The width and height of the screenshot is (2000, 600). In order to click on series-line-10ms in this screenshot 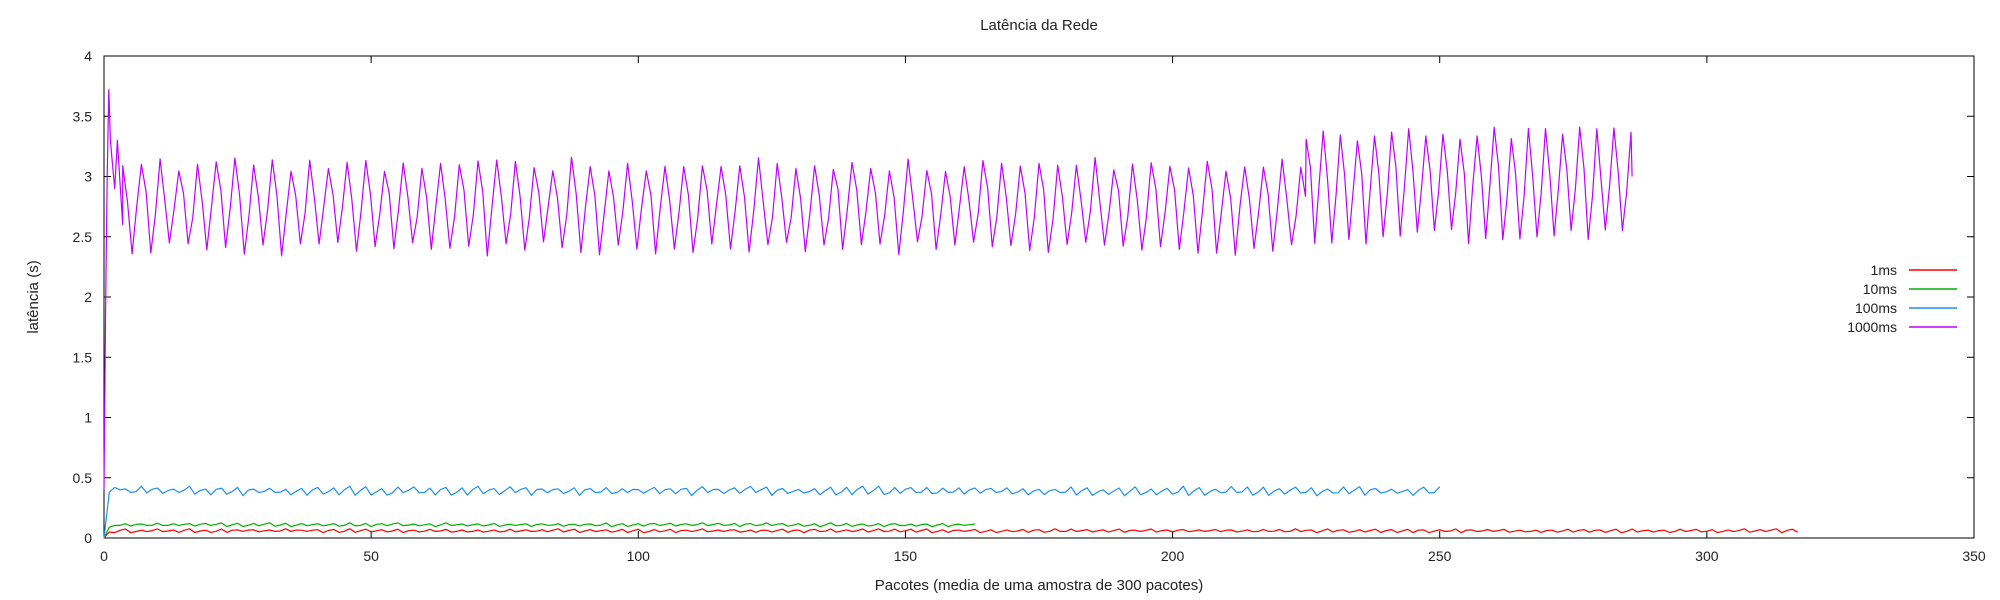, I will do `click(539, 530)`.